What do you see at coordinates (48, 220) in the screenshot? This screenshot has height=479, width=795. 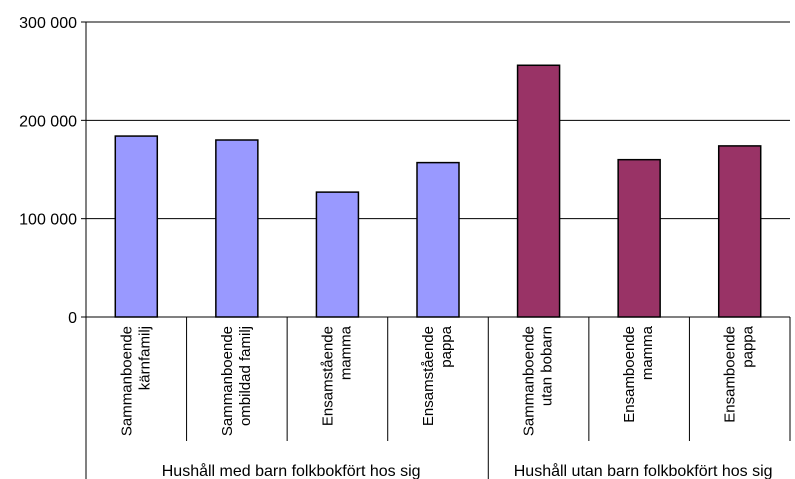 I see `y-tick-label: 100 000` at bounding box center [48, 220].